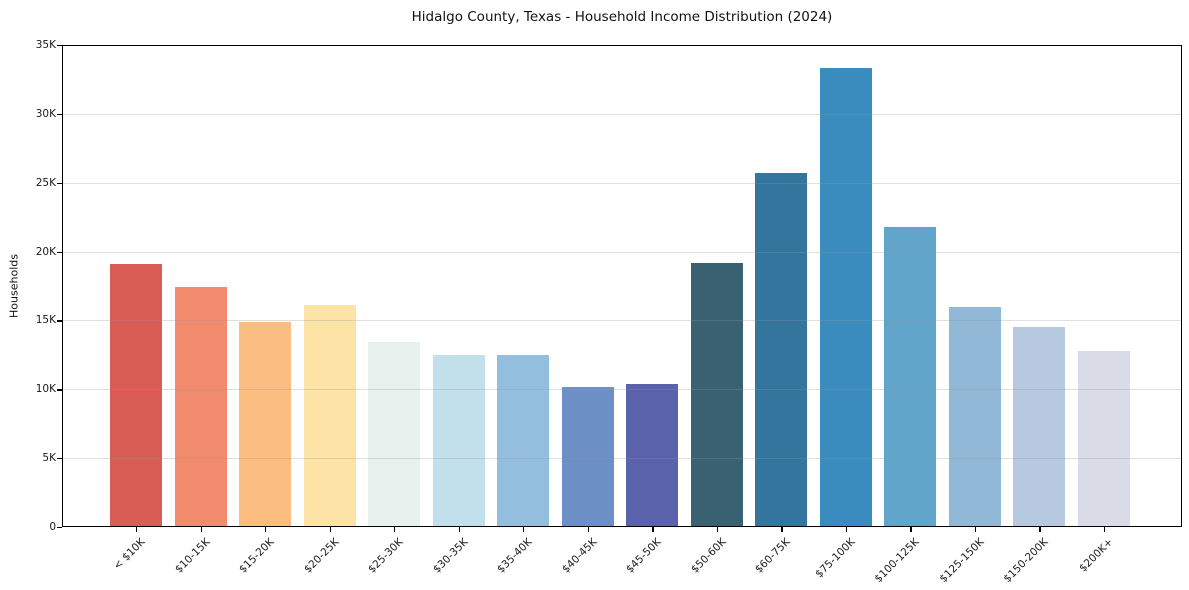  What do you see at coordinates (1096, 555) in the screenshot?
I see `x-tick-label: $200K+` at bounding box center [1096, 555].